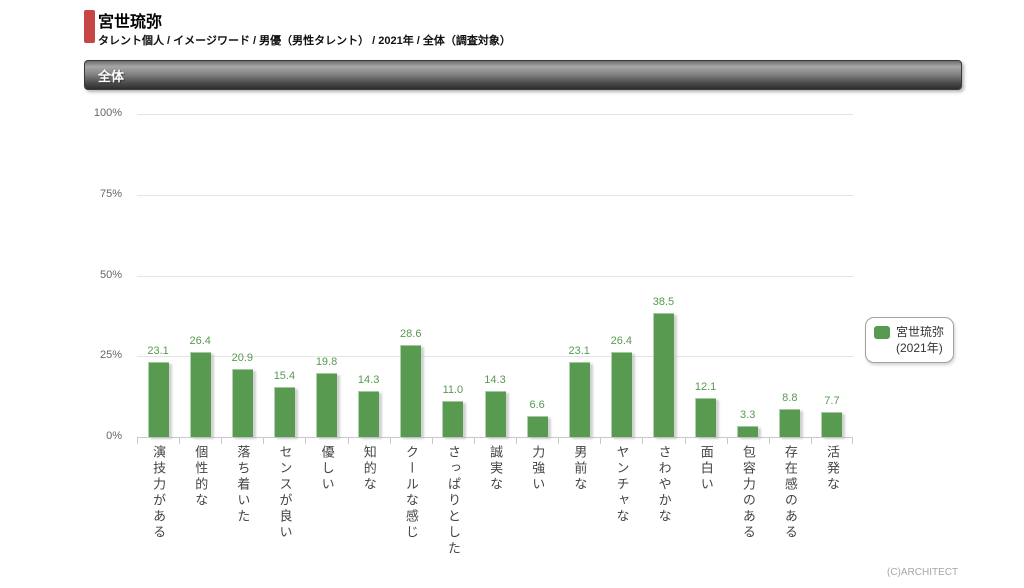 Image resolution: width=1024 pixels, height=588 pixels. What do you see at coordinates (114, 436) in the screenshot?
I see `y-tick-label: 0%` at bounding box center [114, 436].